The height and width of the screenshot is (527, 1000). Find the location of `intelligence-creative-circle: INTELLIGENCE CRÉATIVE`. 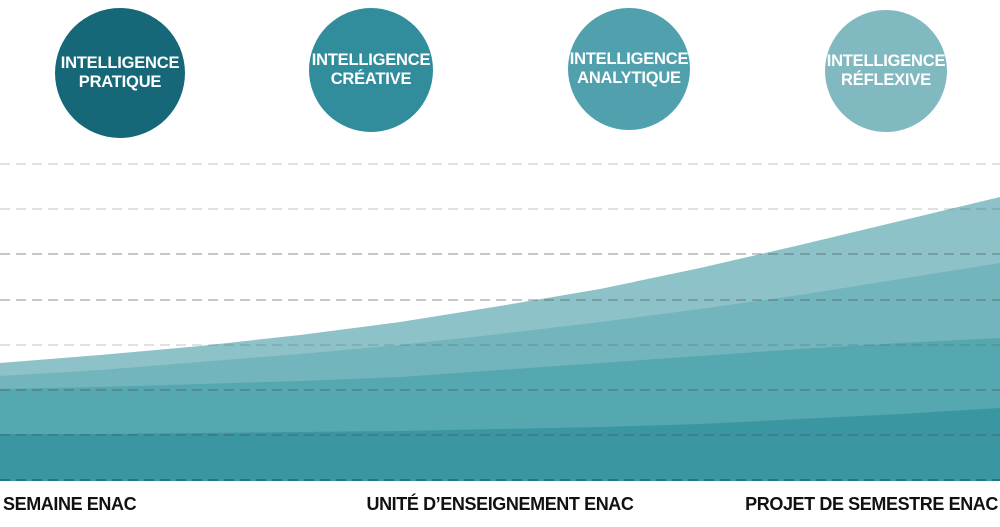

intelligence-creative-circle: INTELLIGENCE CRÉATIVE is located at coordinates (371, 70).